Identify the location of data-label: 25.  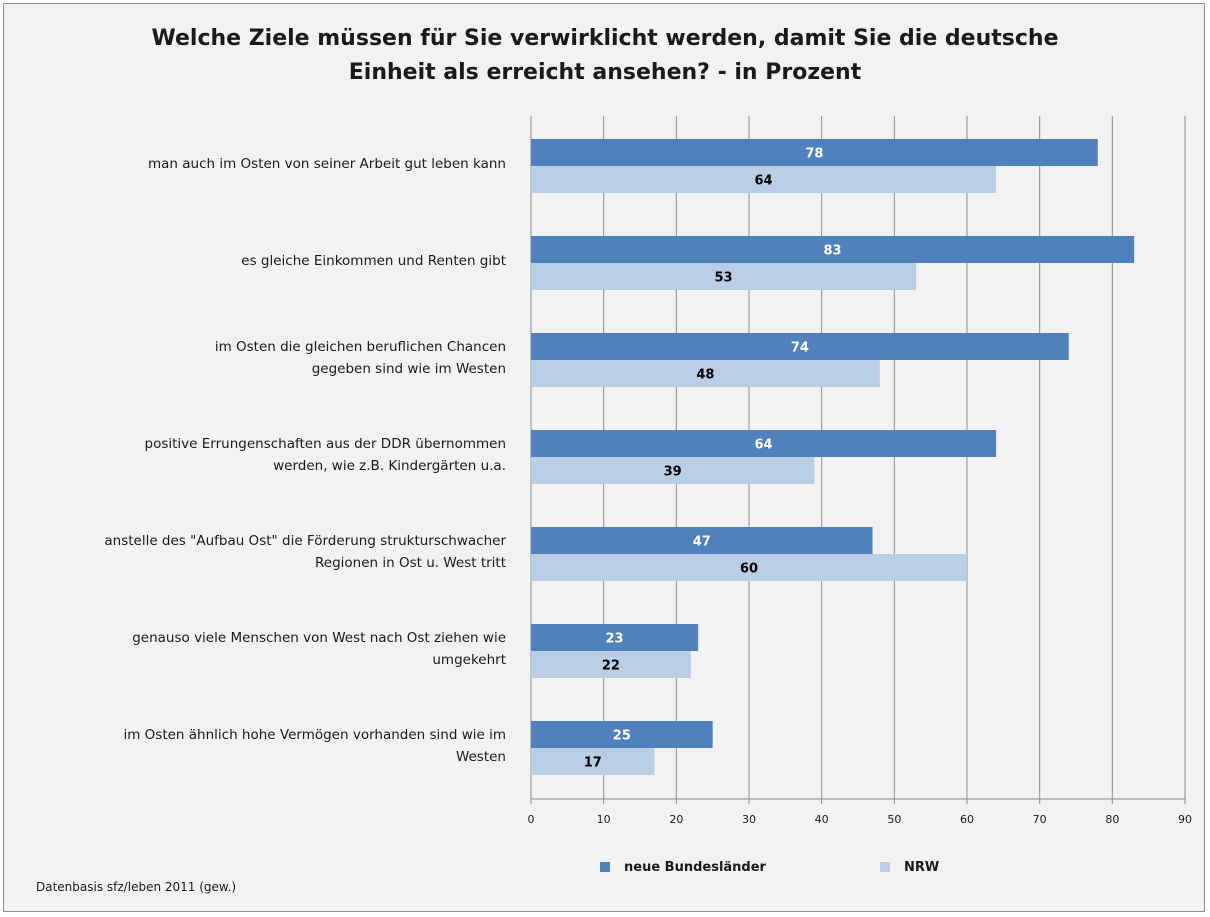
(622, 736).